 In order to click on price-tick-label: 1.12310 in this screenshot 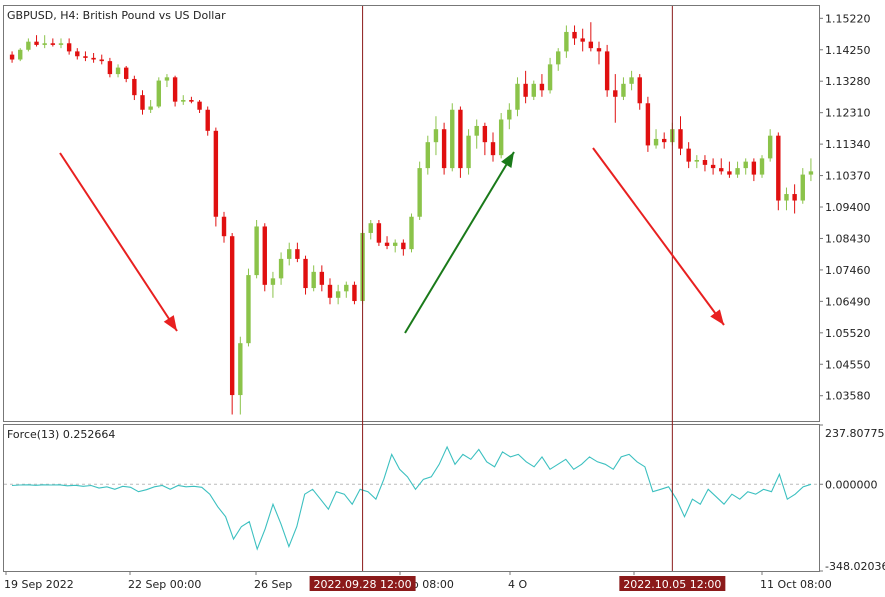, I will do `click(848, 113)`.